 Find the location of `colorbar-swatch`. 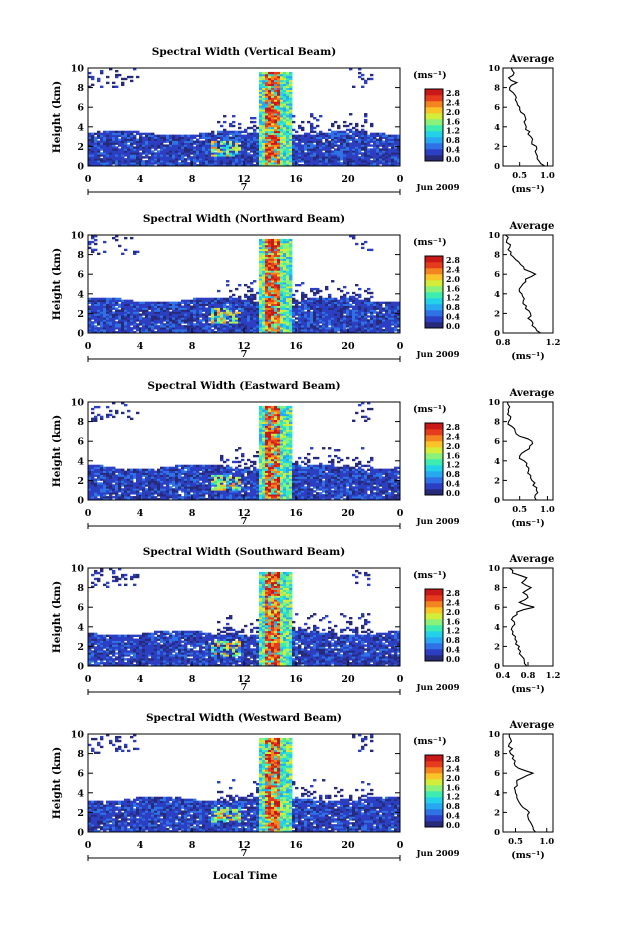

colorbar-swatch is located at coordinates (434, 146).